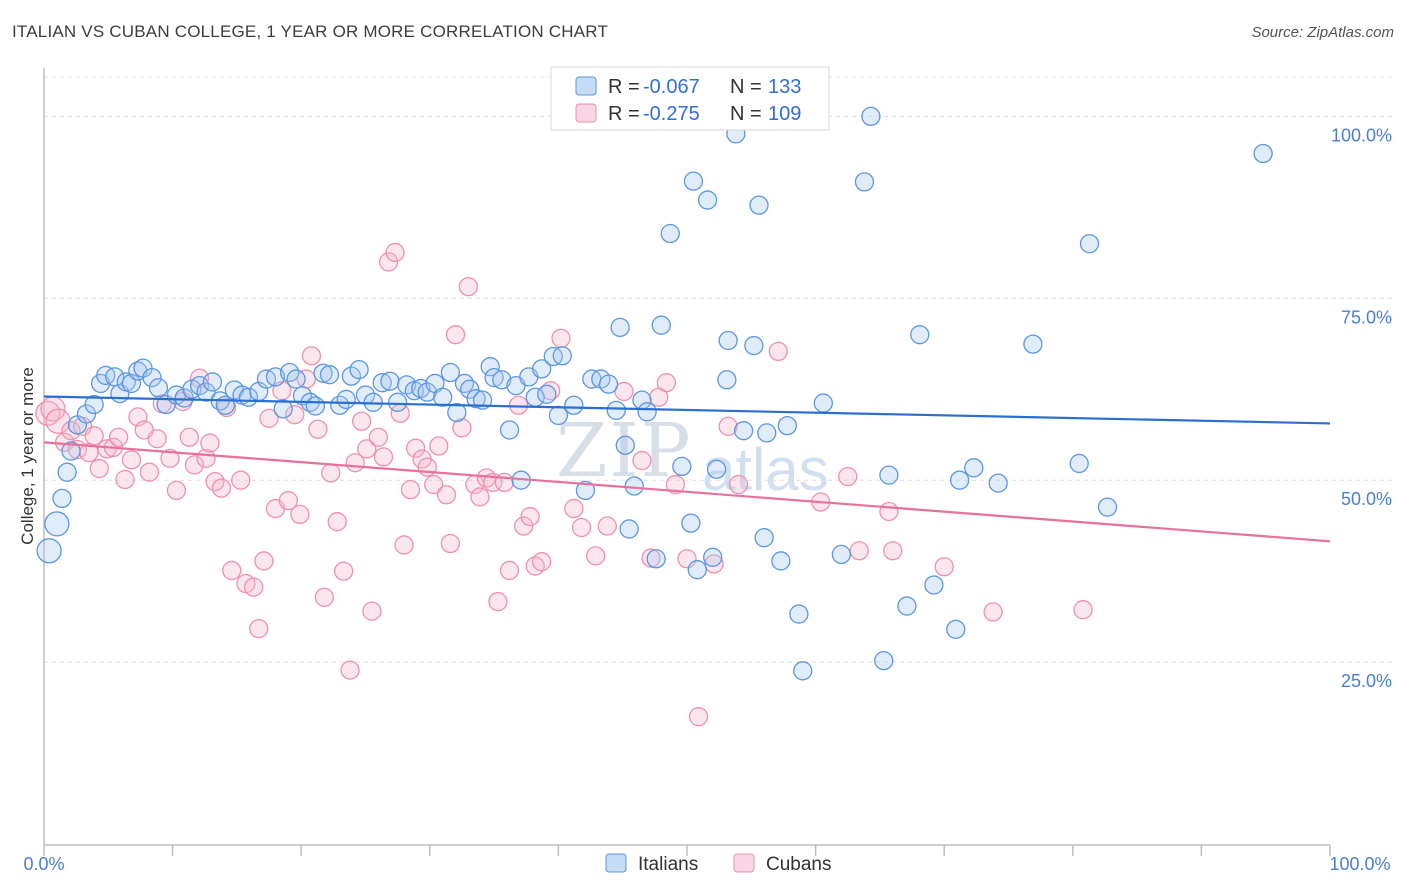 The width and height of the screenshot is (1406, 892). I want to click on legend-n-label-cubans: N =, so click(746, 114).